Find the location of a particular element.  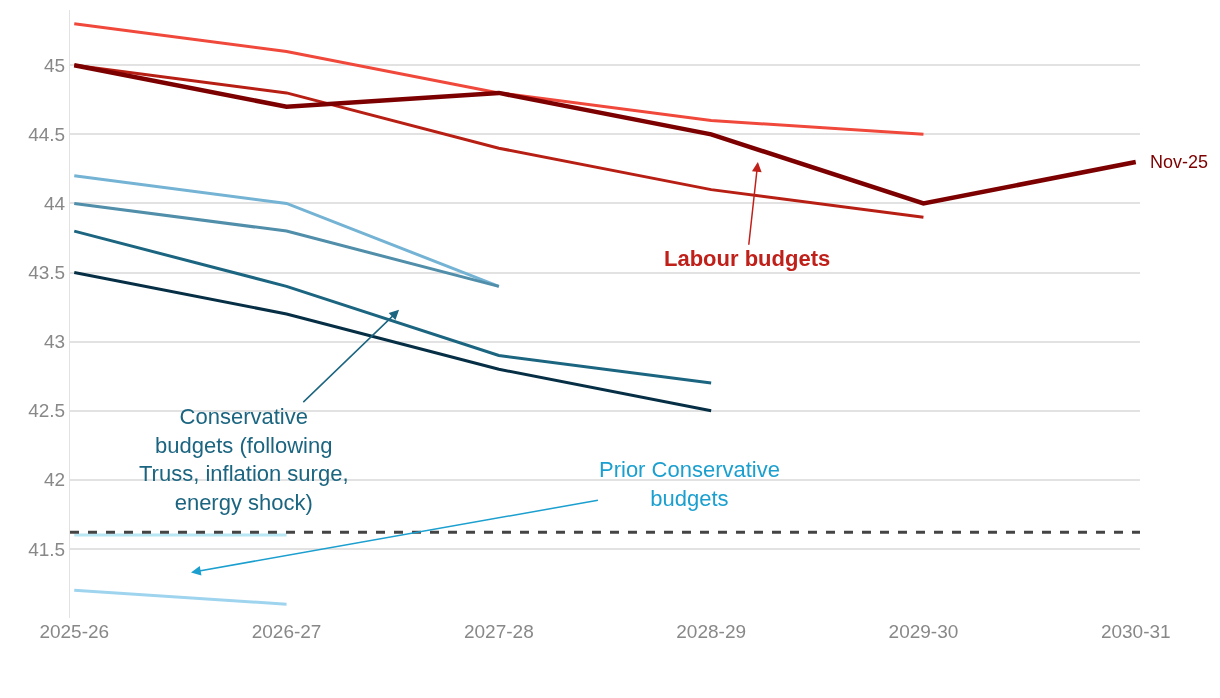

x-tick-label: 2030-31 is located at coordinates (1135, 631).